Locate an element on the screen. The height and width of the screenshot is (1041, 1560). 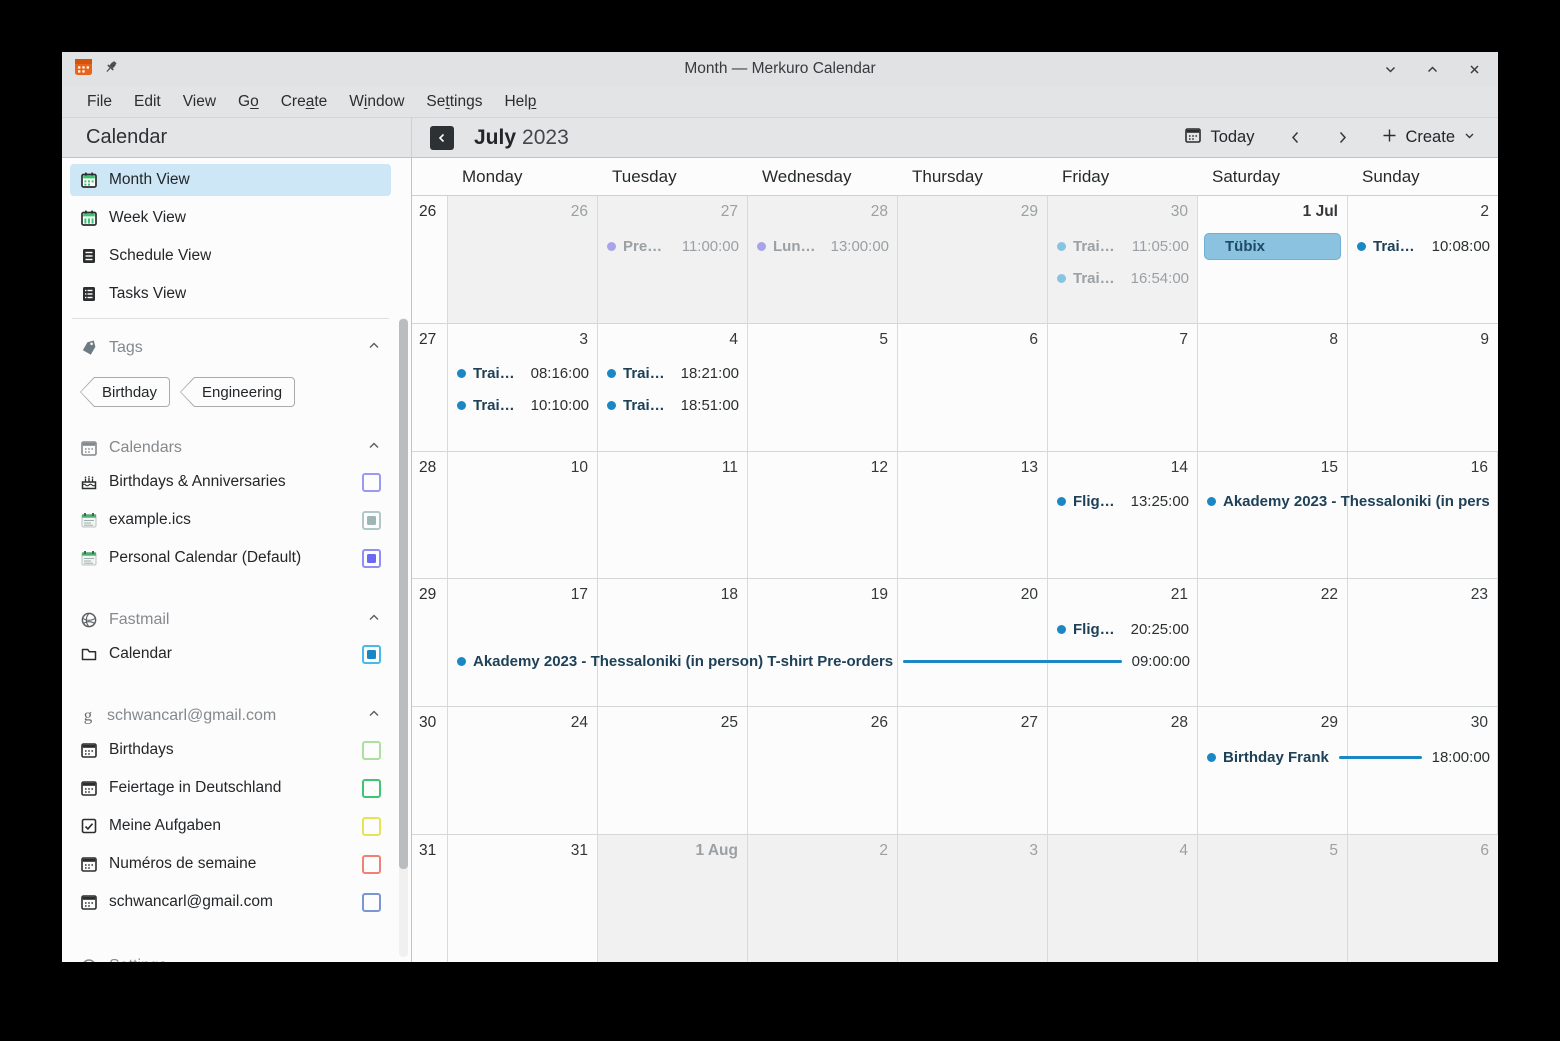
today-button: Today is located at coordinates (1219, 137).